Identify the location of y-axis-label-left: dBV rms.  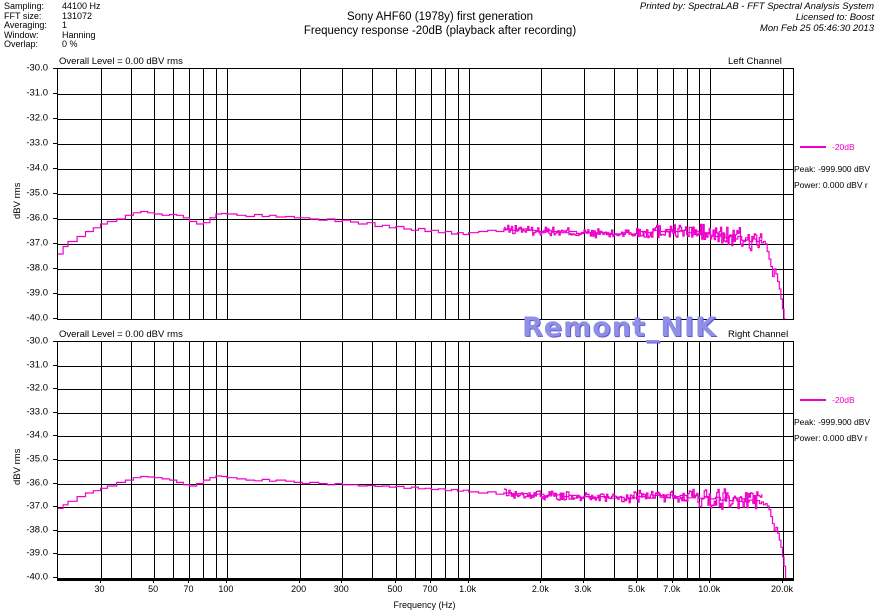
(17, 200).